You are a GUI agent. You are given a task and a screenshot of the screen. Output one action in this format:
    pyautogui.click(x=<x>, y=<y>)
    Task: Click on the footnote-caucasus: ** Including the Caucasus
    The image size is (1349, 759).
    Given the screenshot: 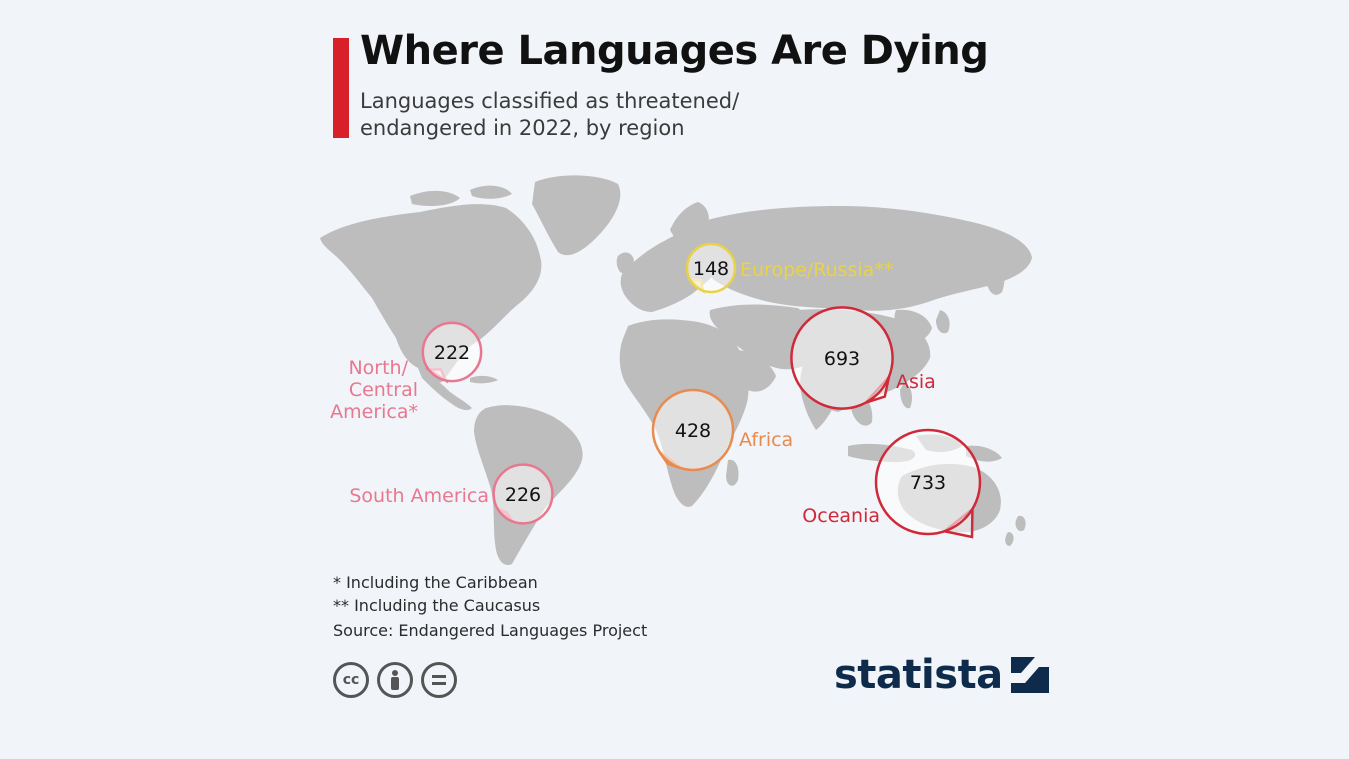 What is the action you would take?
    pyautogui.click(x=437, y=605)
    